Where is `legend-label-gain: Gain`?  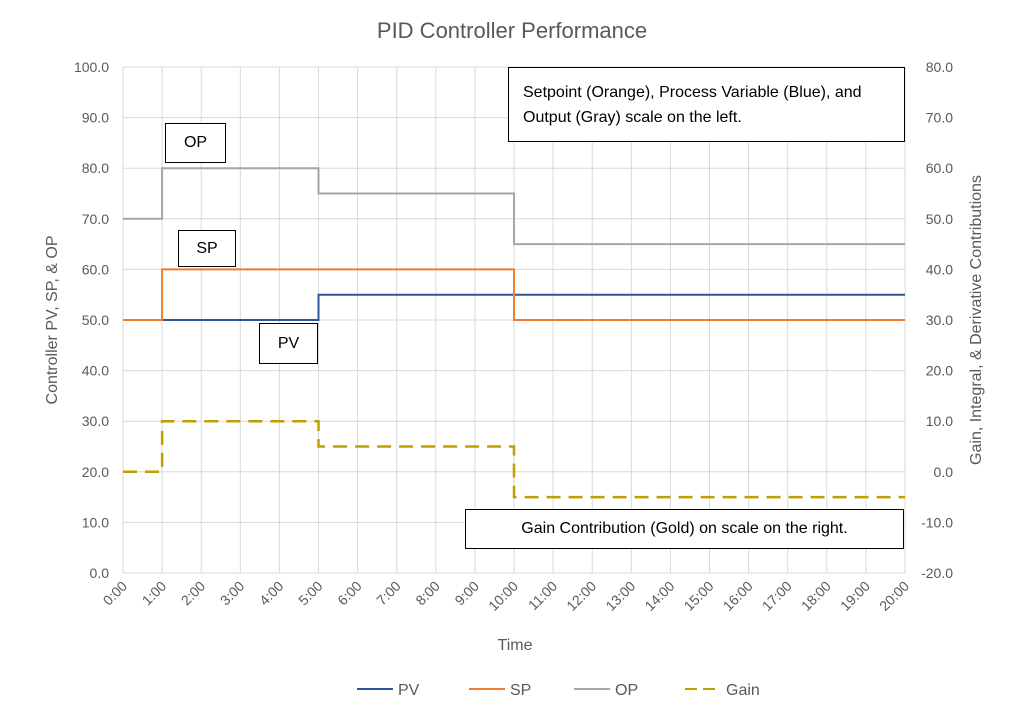 legend-label-gain: Gain is located at coordinates (743, 690).